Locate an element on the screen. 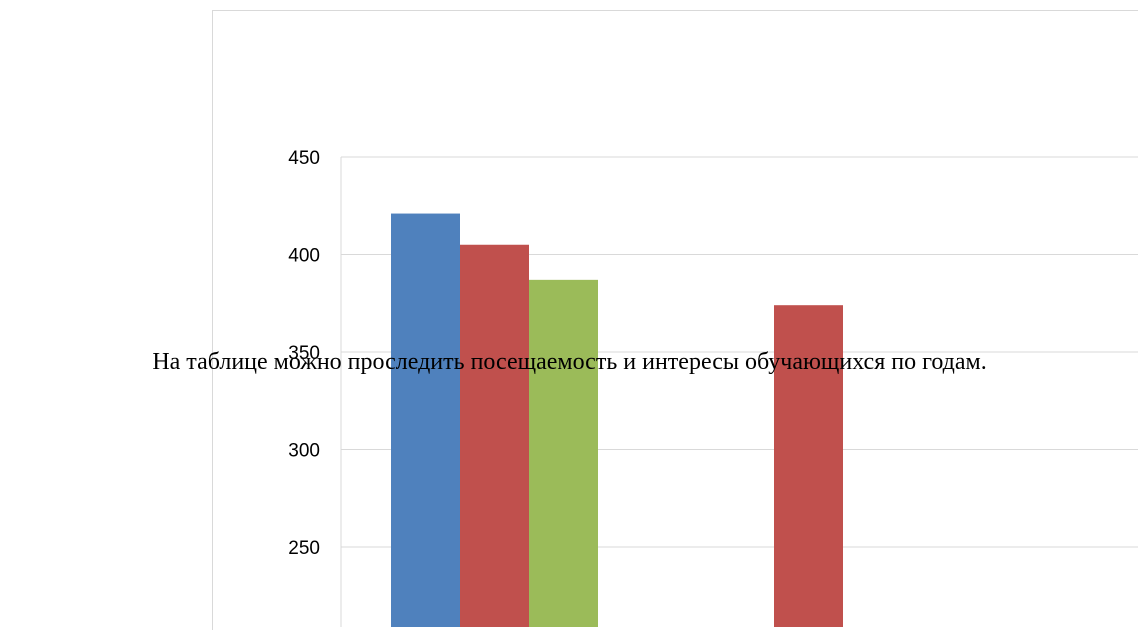 The height and width of the screenshot is (630, 1139). y-tick-labels: 250 300 350 400 450 is located at coordinates (304, 353).